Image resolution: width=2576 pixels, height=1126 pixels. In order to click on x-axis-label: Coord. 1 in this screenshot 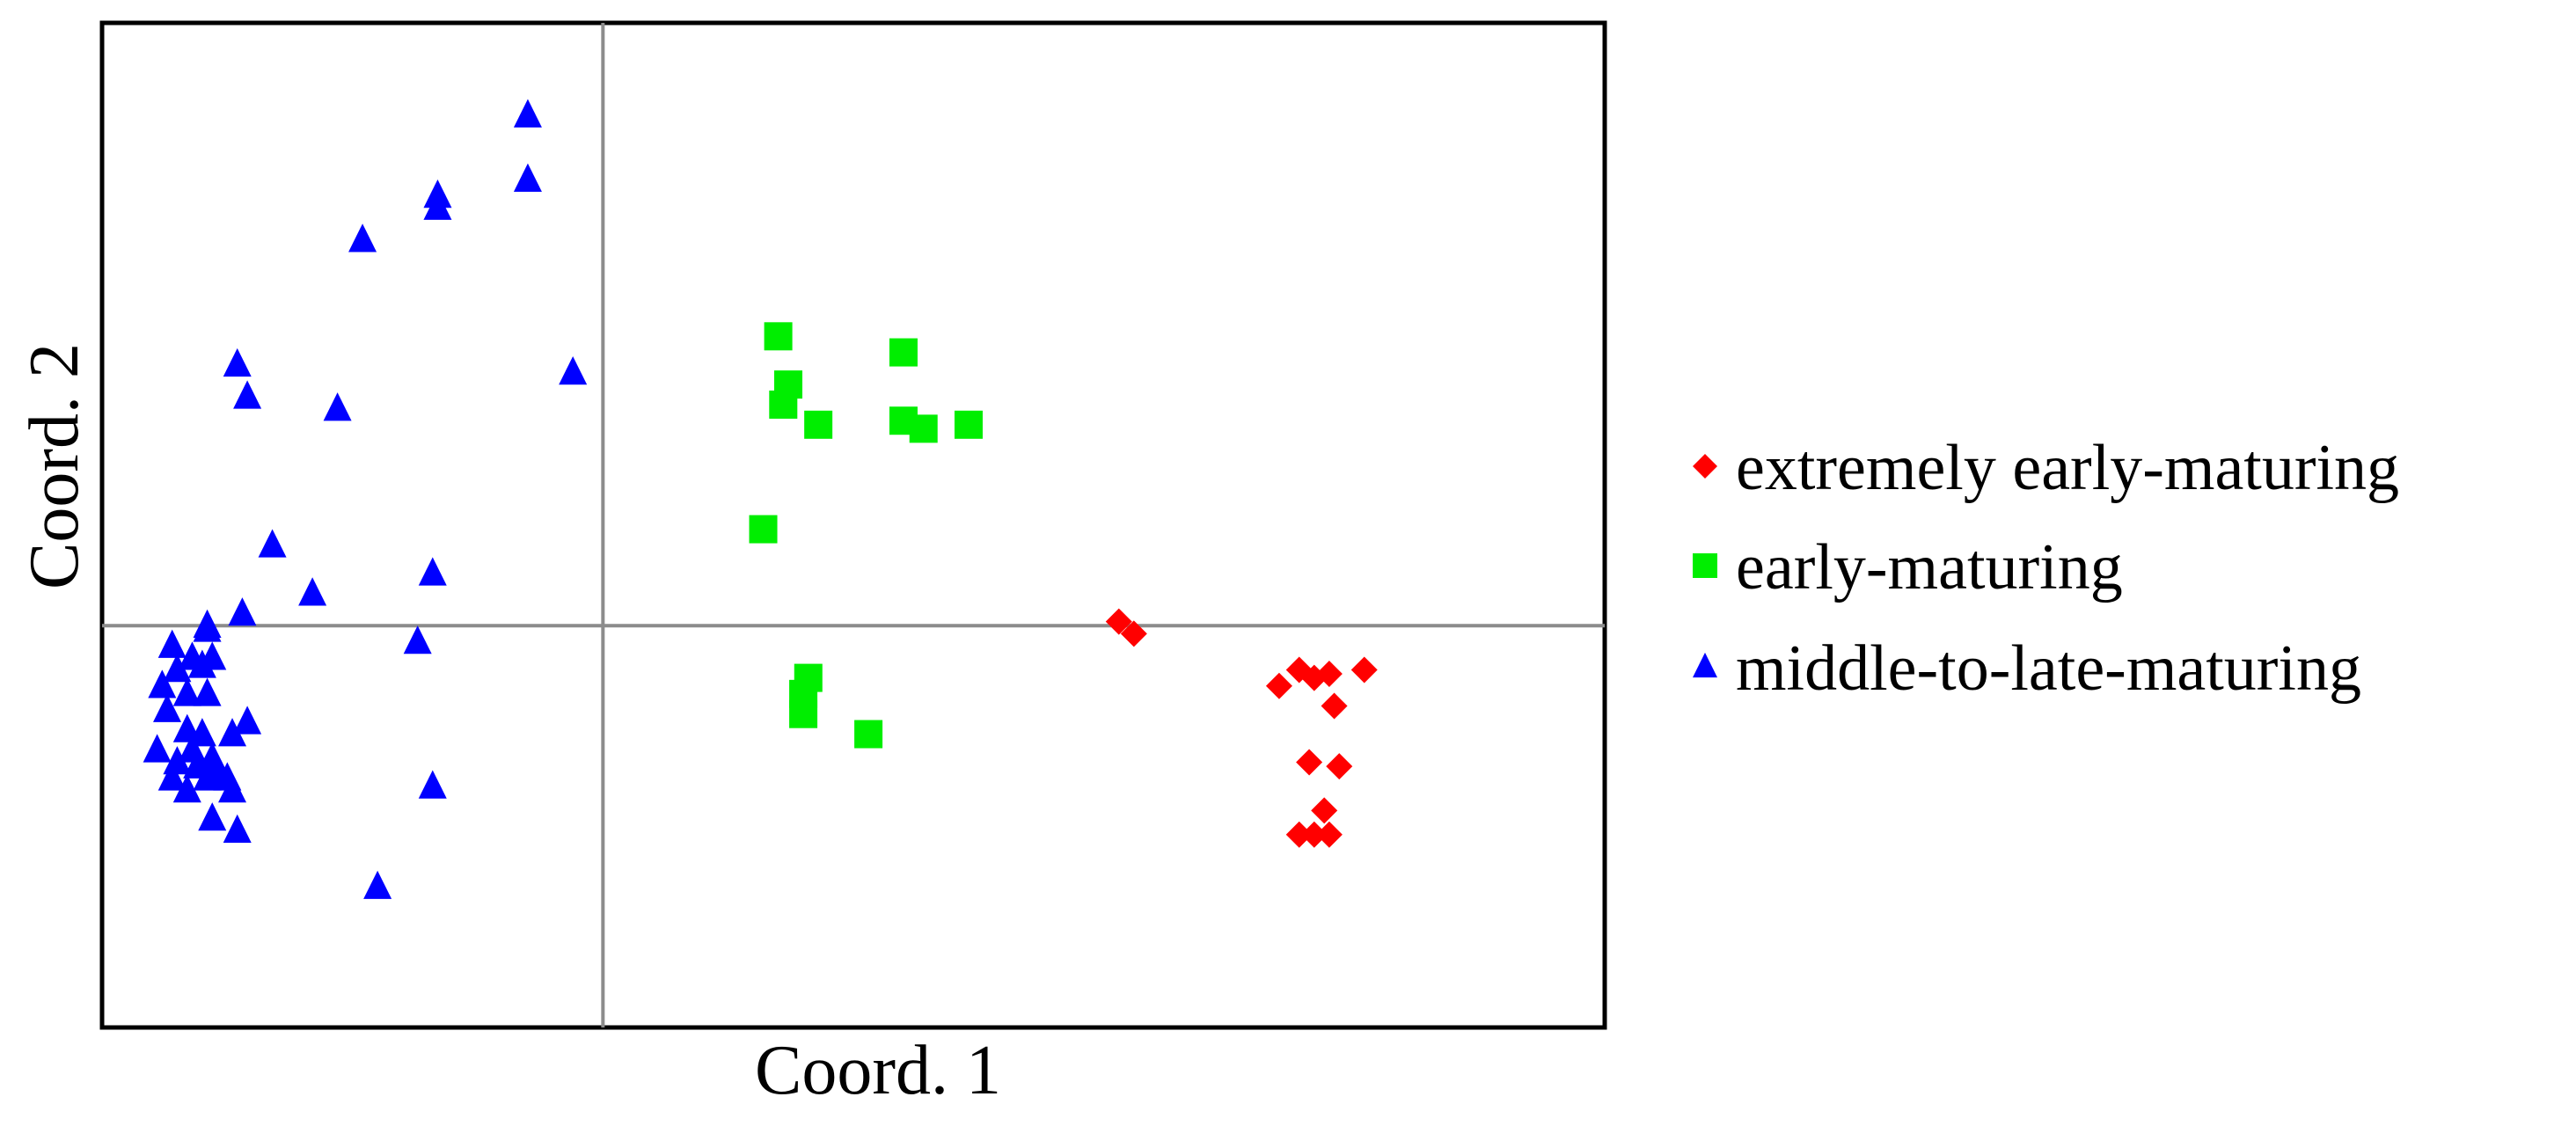, I will do `click(878, 1070)`.